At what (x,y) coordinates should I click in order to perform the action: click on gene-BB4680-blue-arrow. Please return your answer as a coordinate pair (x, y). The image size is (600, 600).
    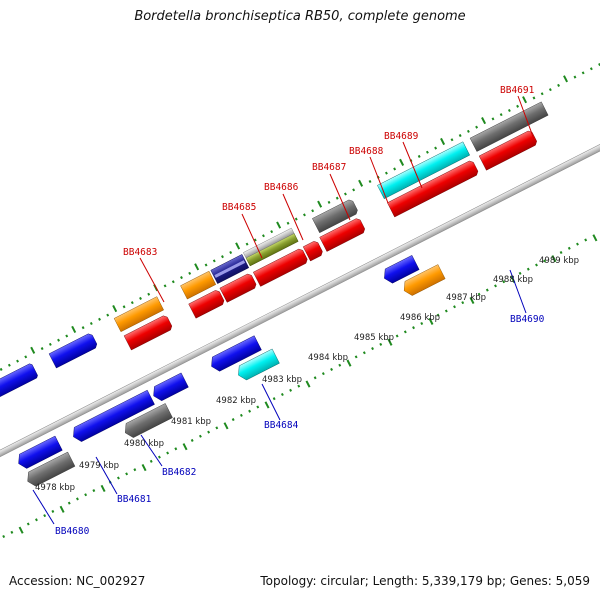
    Looking at the image, I should click on (39, 453).